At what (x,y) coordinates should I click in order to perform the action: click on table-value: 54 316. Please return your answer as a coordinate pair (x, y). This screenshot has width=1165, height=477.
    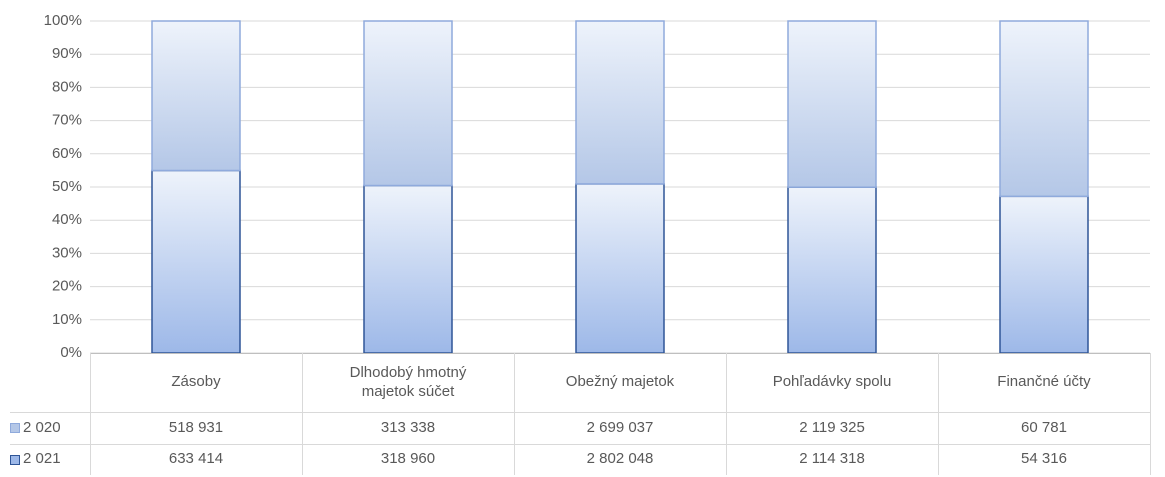
    Looking at the image, I should click on (1044, 459).